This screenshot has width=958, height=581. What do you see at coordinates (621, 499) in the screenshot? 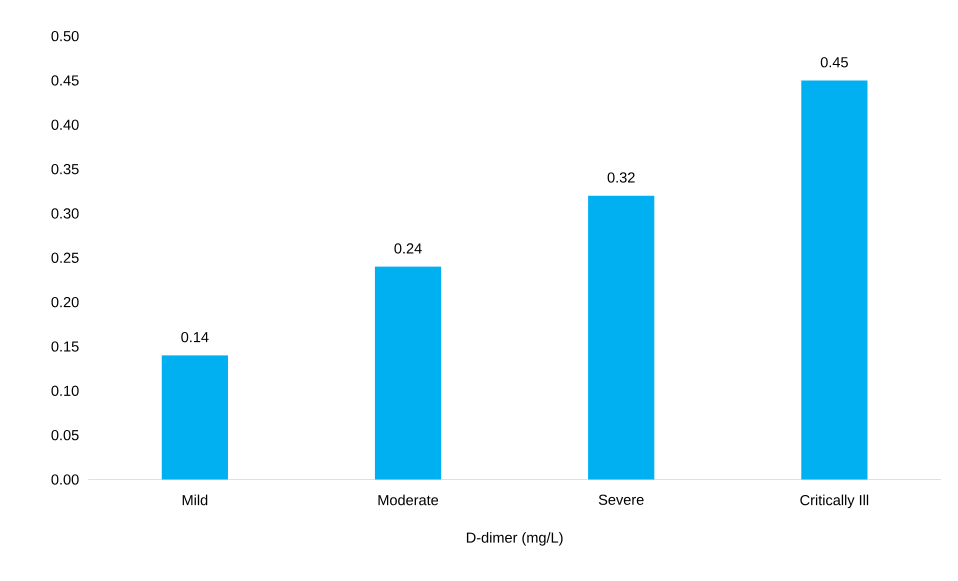
I see `x-tick-label: Severe` at bounding box center [621, 499].